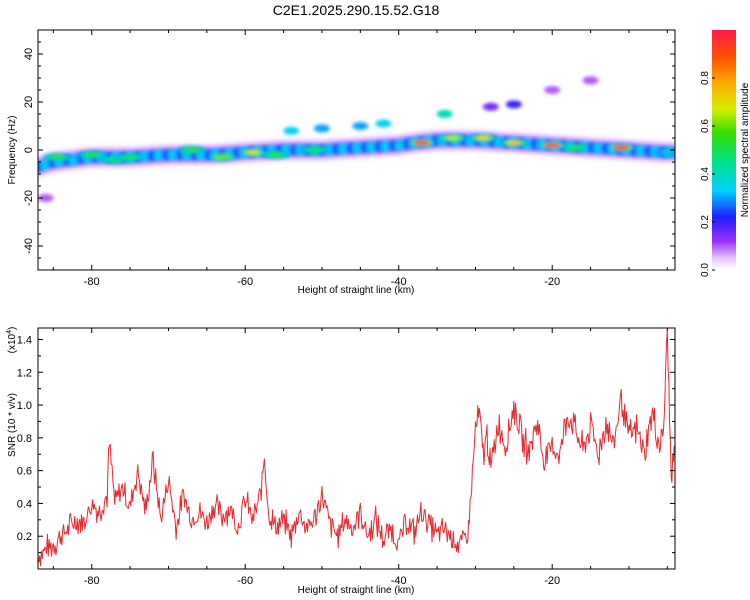 The width and height of the screenshot is (750, 600). I want to click on snr-y-tick-label: 0.8, so click(24, 439).